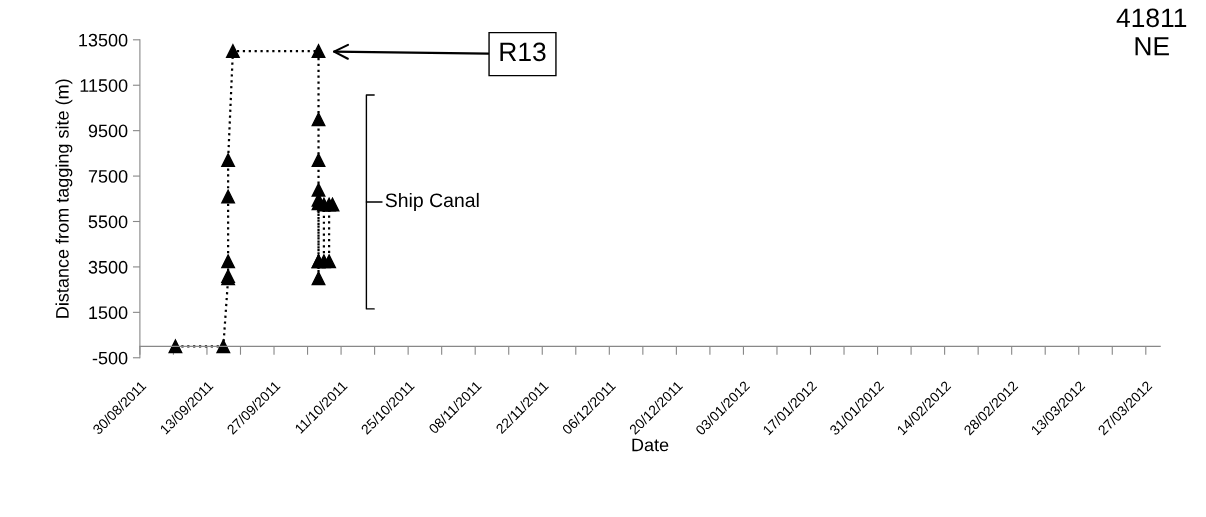 This screenshot has height=517, width=1206. What do you see at coordinates (108, 131) in the screenshot?
I see `y-tick-label: 9500` at bounding box center [108, 131].